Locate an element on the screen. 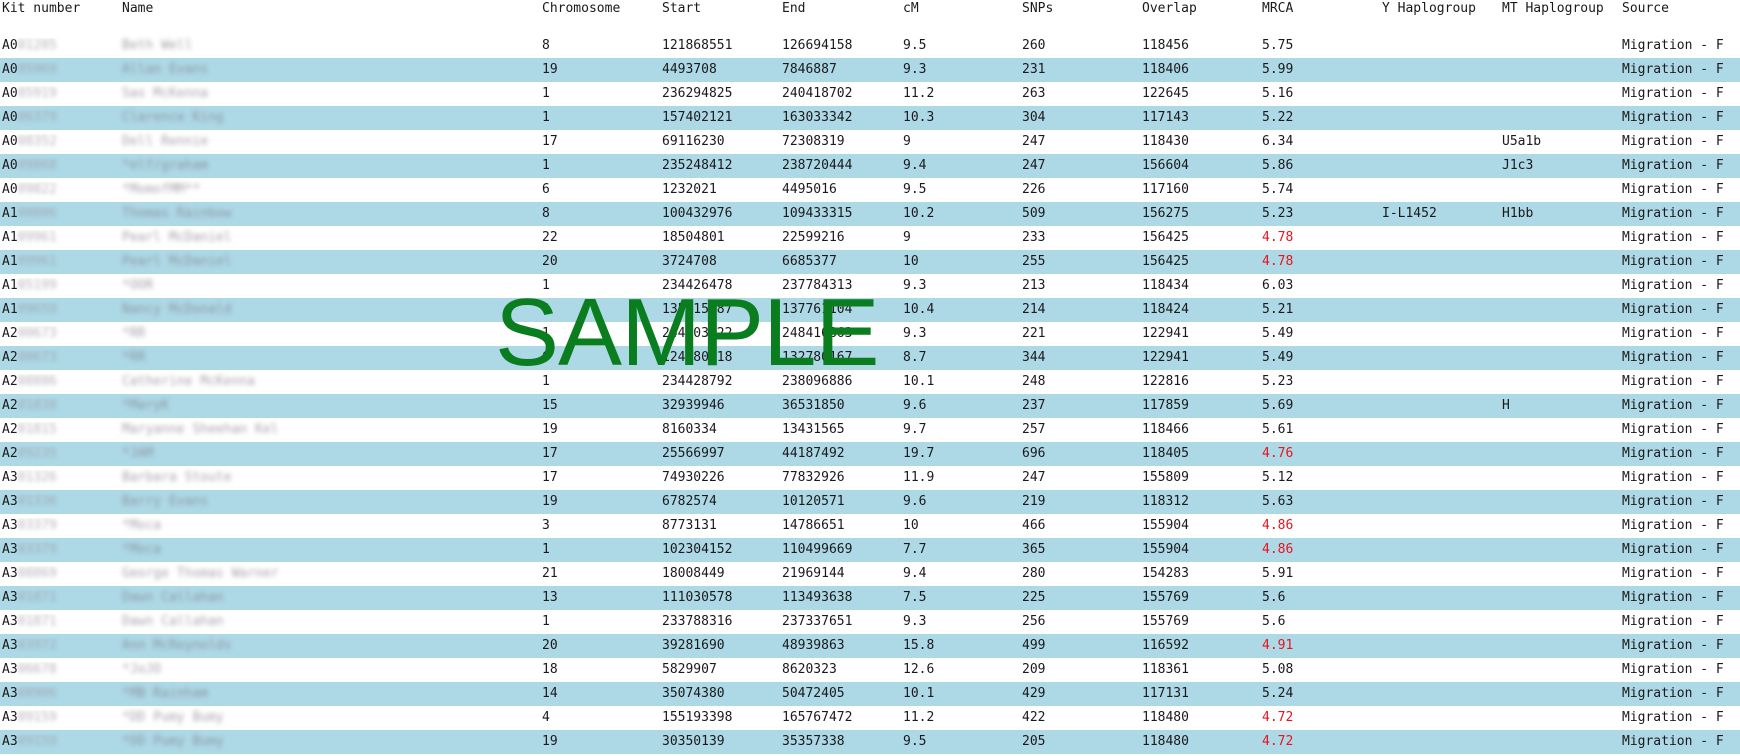 The image size is (1740, 756). kit-number-redacted: 01336 is located at coordinates (37, 501).